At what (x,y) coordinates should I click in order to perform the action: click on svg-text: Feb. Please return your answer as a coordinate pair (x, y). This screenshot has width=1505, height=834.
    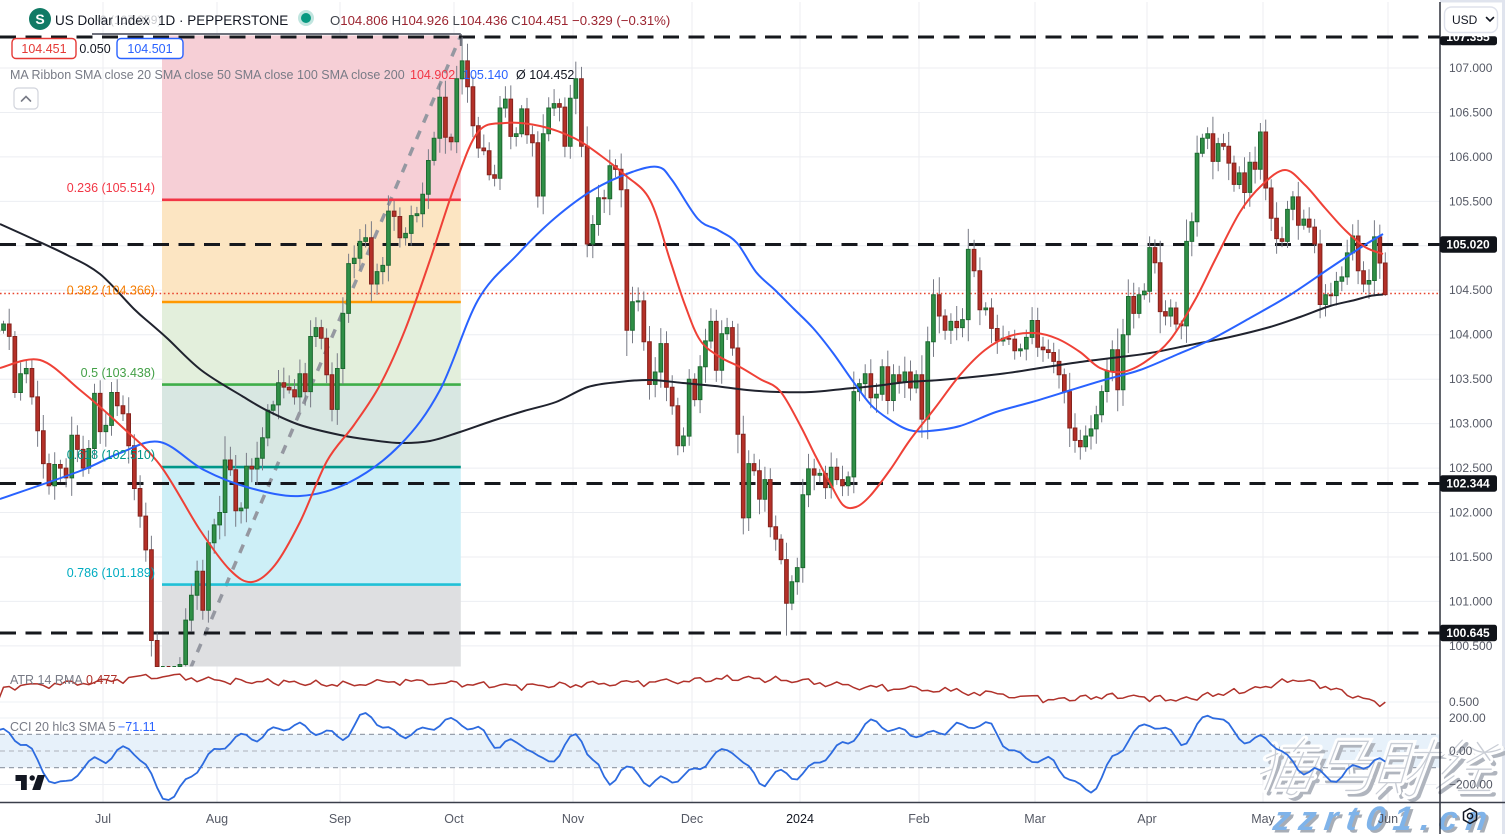
    Looking at the image, I should click on (919, 819).